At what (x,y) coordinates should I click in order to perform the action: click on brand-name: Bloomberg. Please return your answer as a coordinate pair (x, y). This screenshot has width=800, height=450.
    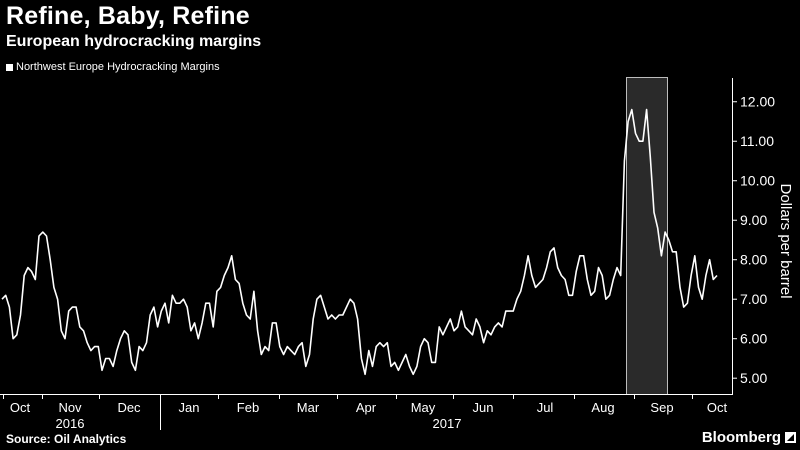
    Looking at the image, I should click on (741, 437).